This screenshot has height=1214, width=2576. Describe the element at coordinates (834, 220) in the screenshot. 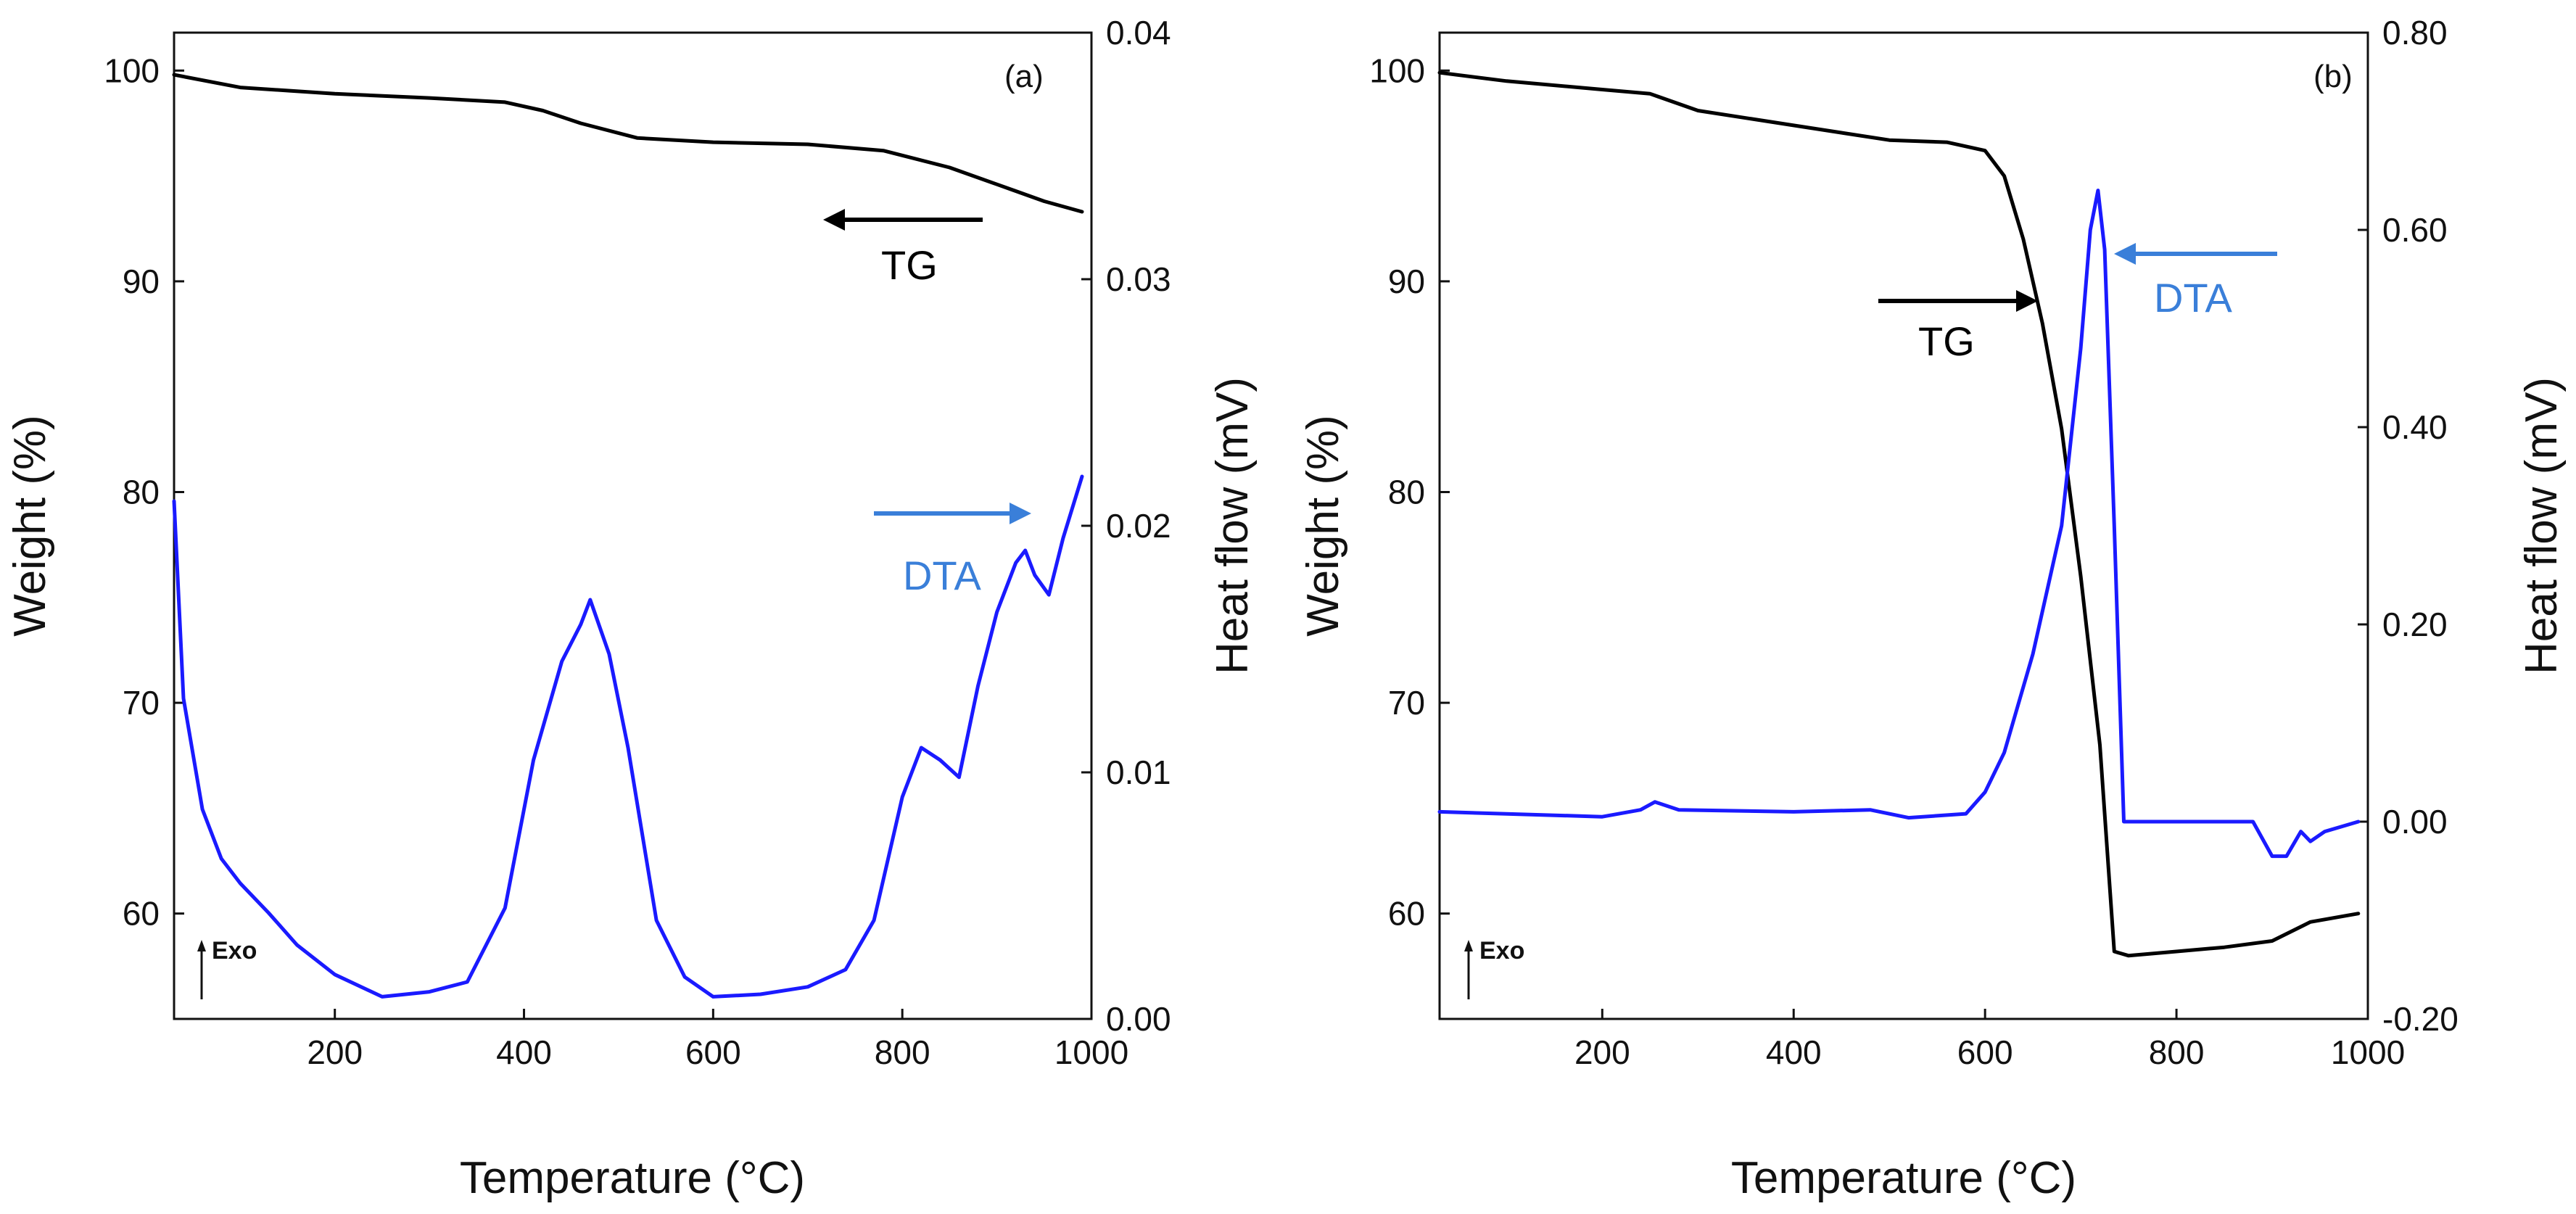

I see `panel-a-tg-arrowhead` at that location.